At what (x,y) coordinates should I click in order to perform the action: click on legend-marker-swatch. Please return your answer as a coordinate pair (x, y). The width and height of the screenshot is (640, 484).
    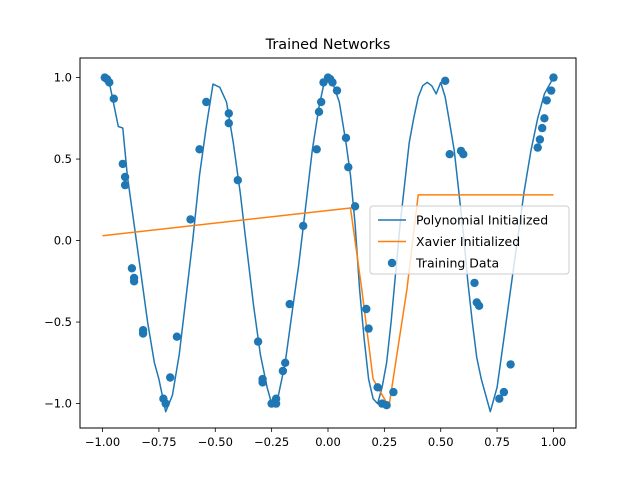
    Looking at the image, I should click on (392, 263).